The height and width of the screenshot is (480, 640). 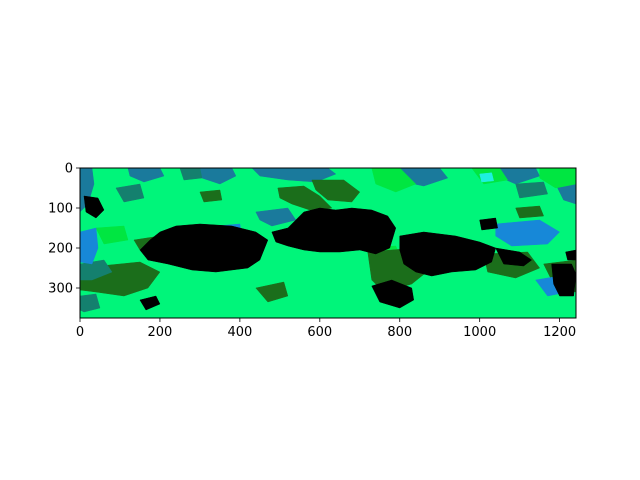 What do you see at coordinates (559, 332) in the screenshot?
I see `x-tick-label: 1200` at bounding box center [559, 332].